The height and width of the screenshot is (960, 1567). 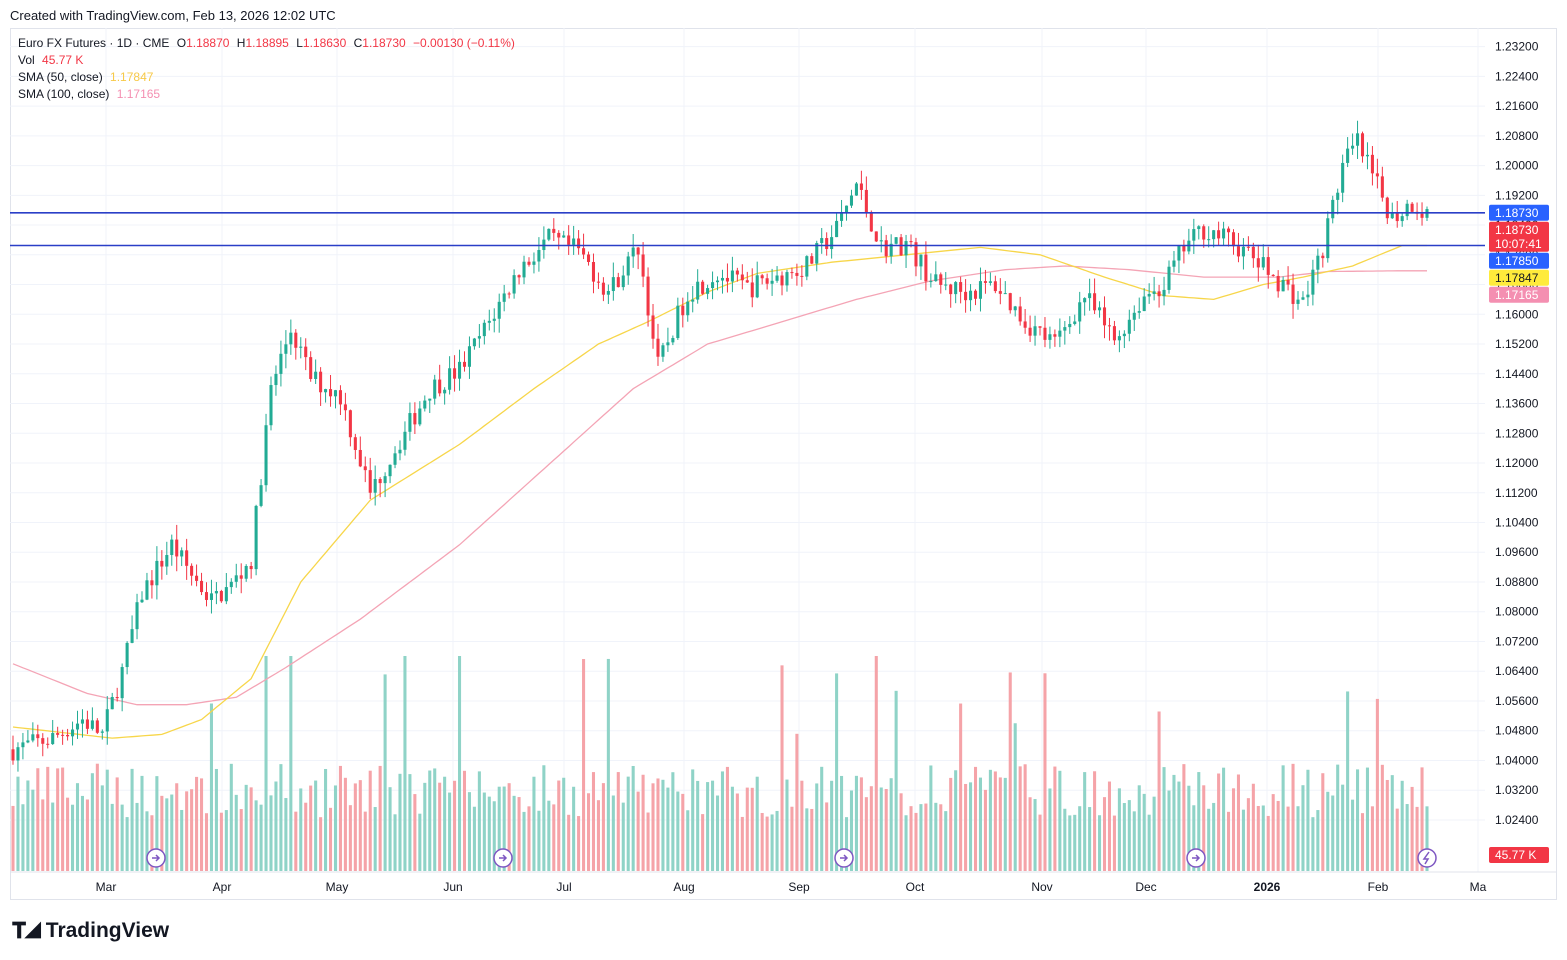 I want to click on time-tick-label: 2026, so click(x=1267, y=887).